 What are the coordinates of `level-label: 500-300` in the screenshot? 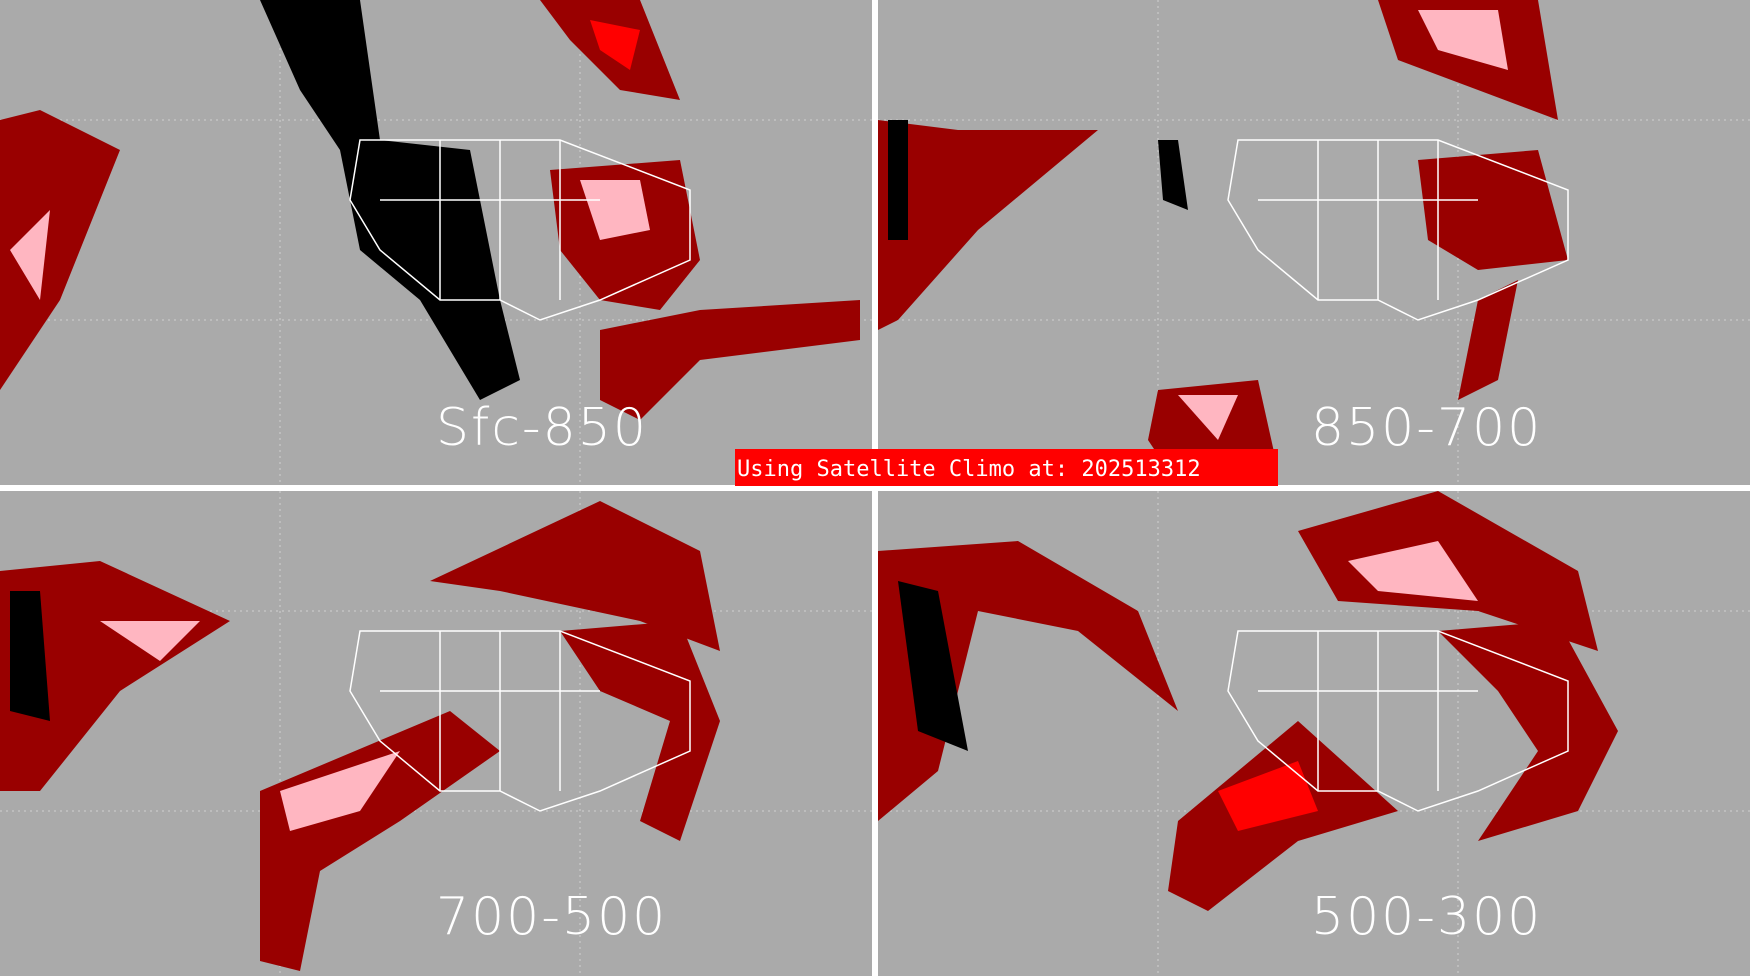 It's located at (1427, 917).